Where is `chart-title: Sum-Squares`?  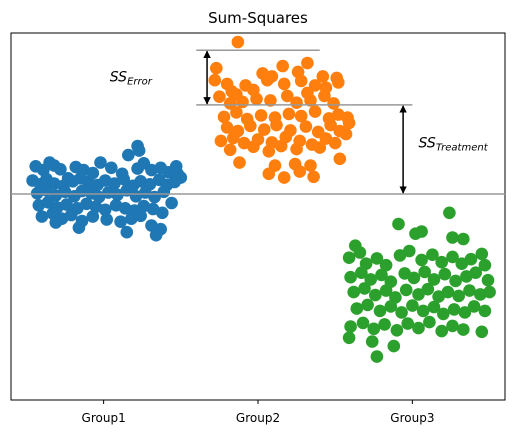 chart-title: Sum-Squares is located at coordinates (258, 18).